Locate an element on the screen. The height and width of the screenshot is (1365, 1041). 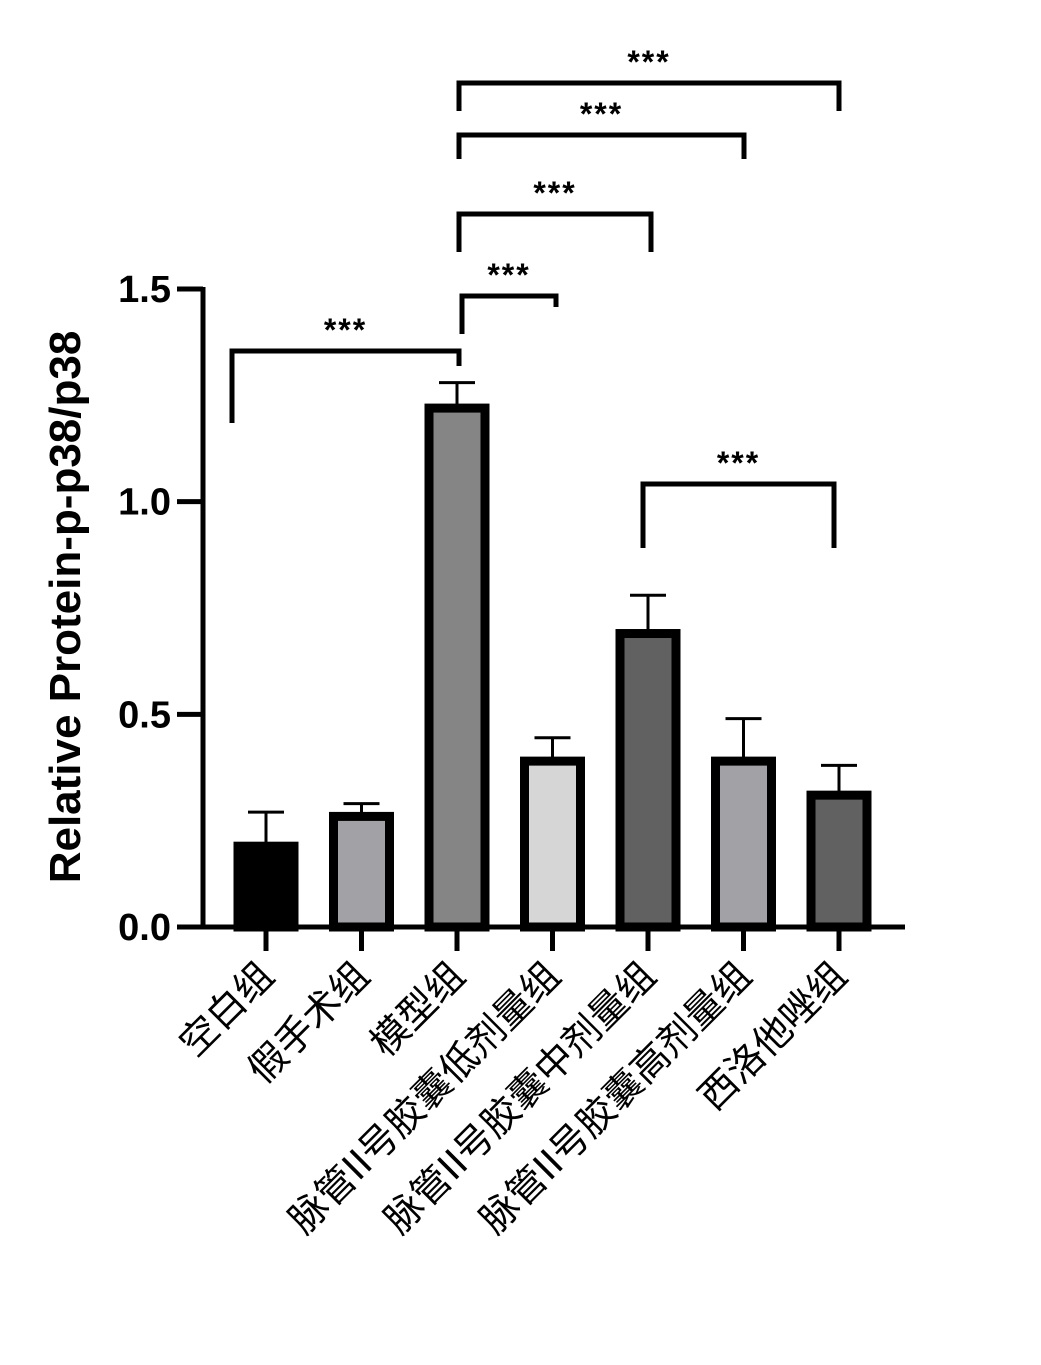
y-axis-label: Relative Protein-p-p38/p38 is located at coordinates (65, 607).